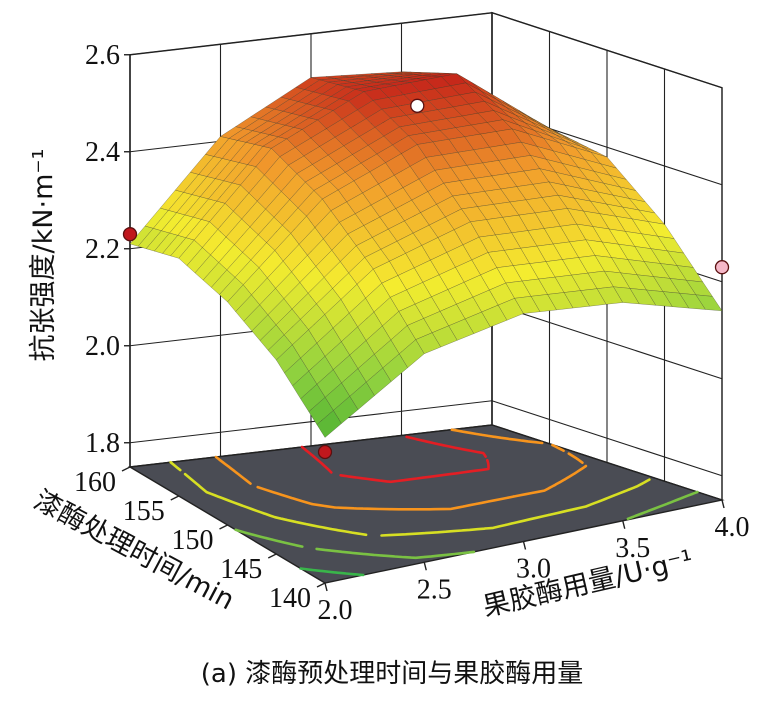  Describe the element at coordinates (709, 303) in the screenshot. I see `surface-patch` at that location.